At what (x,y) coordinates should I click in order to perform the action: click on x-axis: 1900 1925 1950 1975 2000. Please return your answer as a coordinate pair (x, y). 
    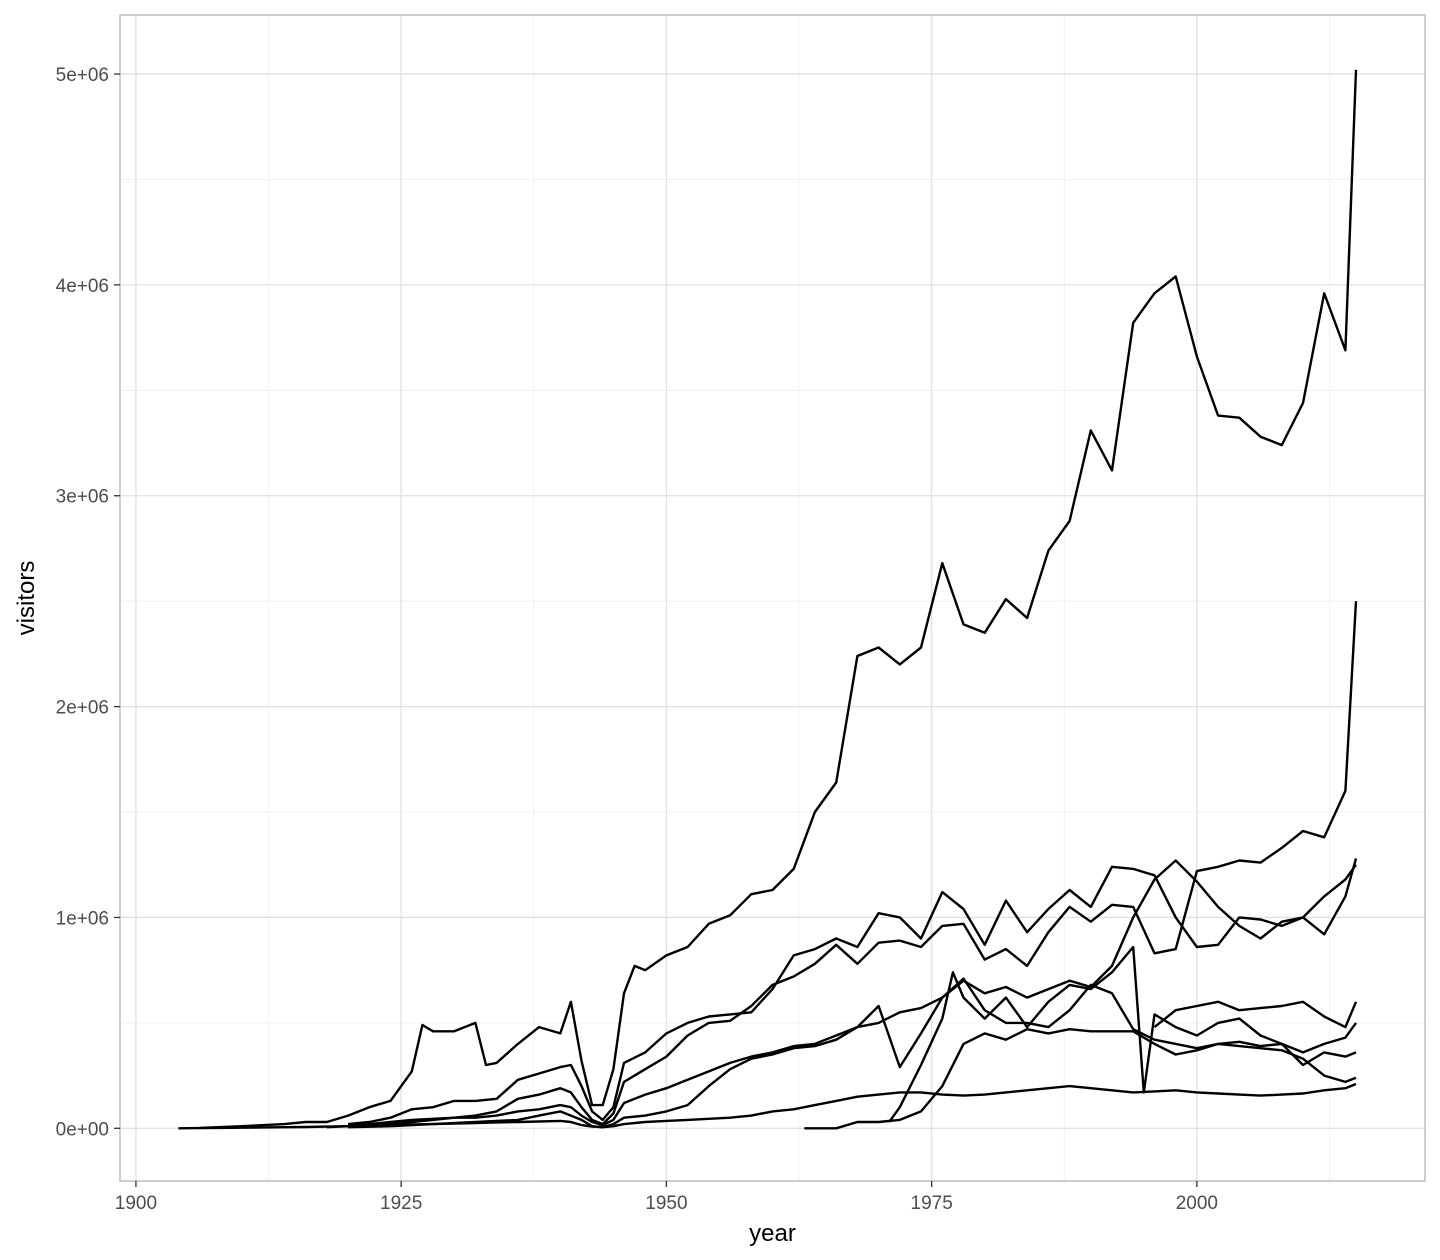
    Looking at the image, I should click on (666, 1197).